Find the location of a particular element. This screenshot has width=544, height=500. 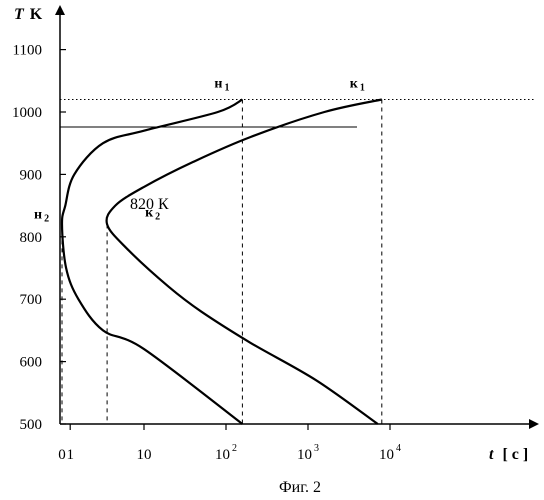

y-tick-label: 1000 is located at coordinates (27, 113).